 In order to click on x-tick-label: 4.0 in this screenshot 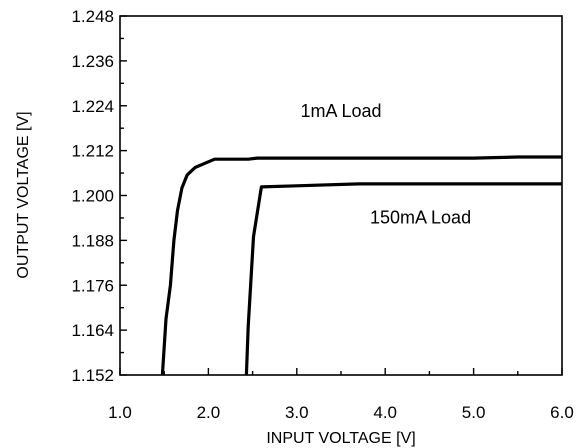, I will do `click(385, 412)`.